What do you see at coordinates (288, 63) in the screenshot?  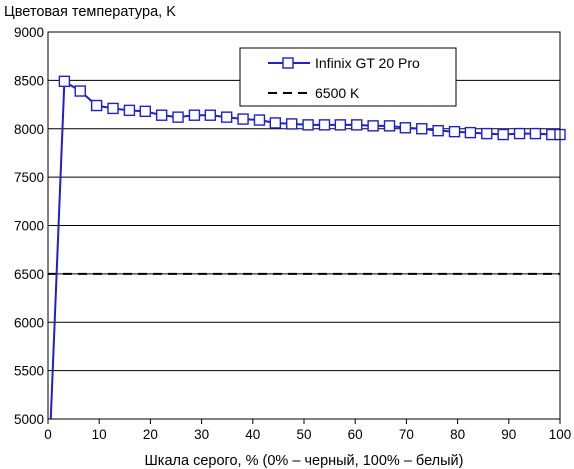 I see `legend-marker-device` at bounding box center [288, 63].